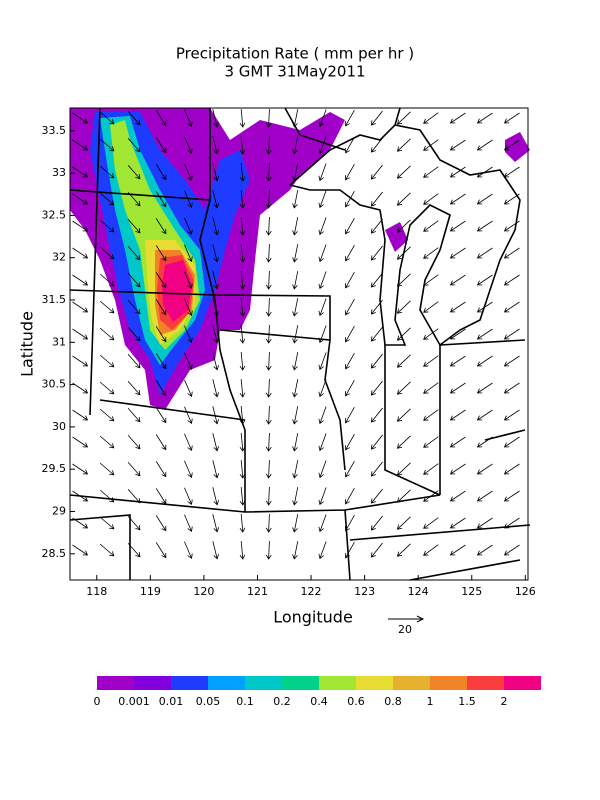 The width and height of the screenshot is (600, 800). I want to click on x-tick-label: 125, so click(471, 591).